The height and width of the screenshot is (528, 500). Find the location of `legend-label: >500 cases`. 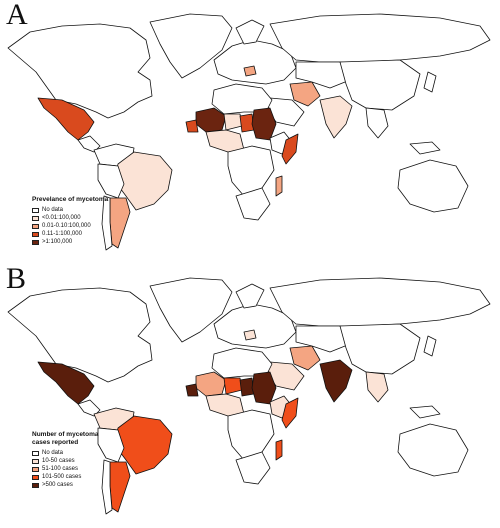

legend-label: >500 cases is located at coordinates (57, 485).